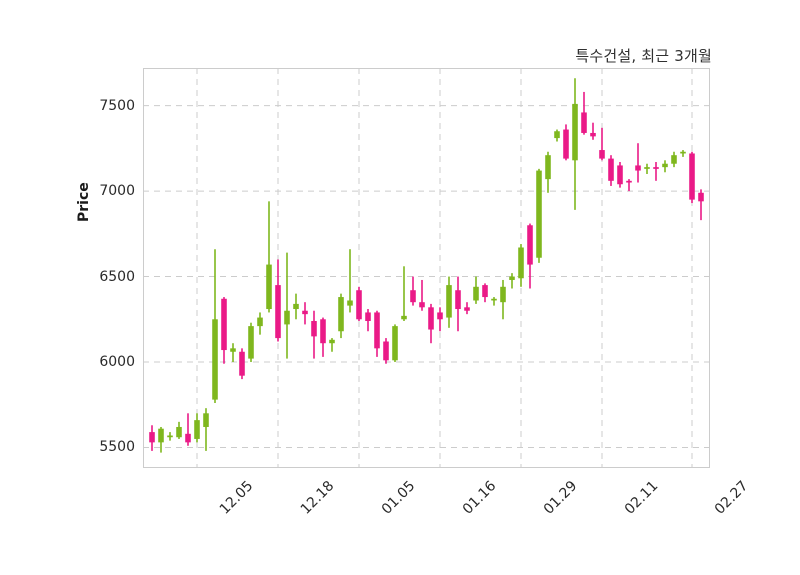 This screenshot has height=575, width=800. I want to click on chart-title: 특수건설, 최근 3개월, so click(643, 56).